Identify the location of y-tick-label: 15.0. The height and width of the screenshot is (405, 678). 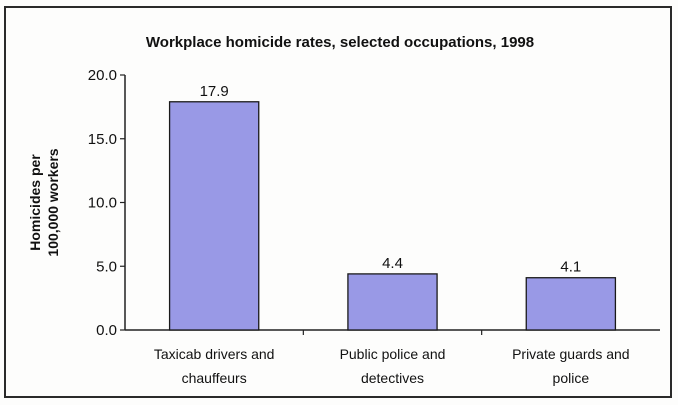
(102, 139).